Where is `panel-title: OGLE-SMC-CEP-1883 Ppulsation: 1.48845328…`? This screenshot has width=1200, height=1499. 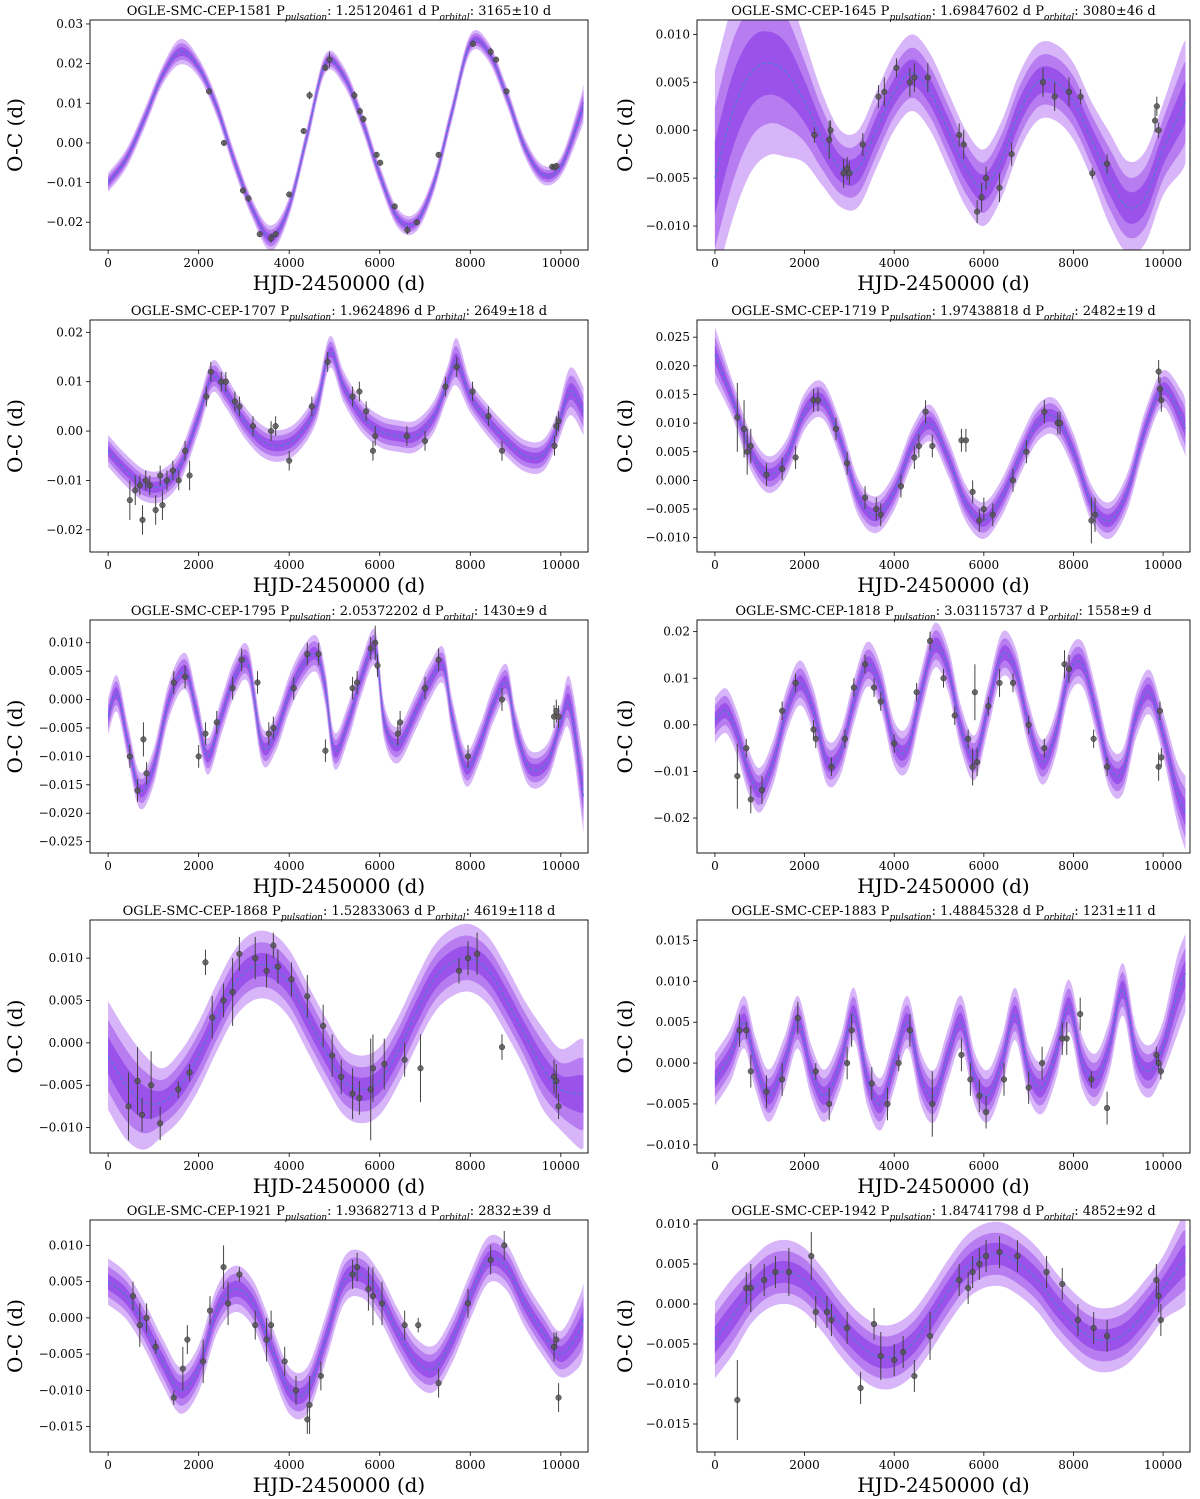
panel-title: OGLE-SMC-CEP-1883 Ppulsation: 1.48845328… is located at coordinates (943, 913).